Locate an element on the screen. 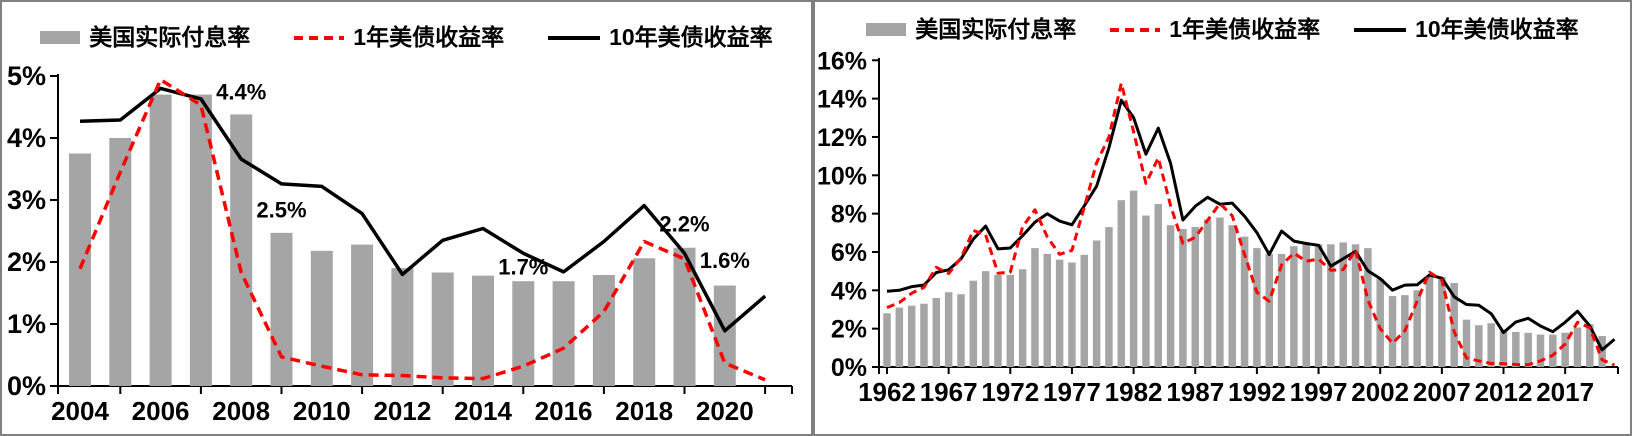 The image size is (1632, 436). x-tick-label: 1972 is located at coordinates (1010, 392).